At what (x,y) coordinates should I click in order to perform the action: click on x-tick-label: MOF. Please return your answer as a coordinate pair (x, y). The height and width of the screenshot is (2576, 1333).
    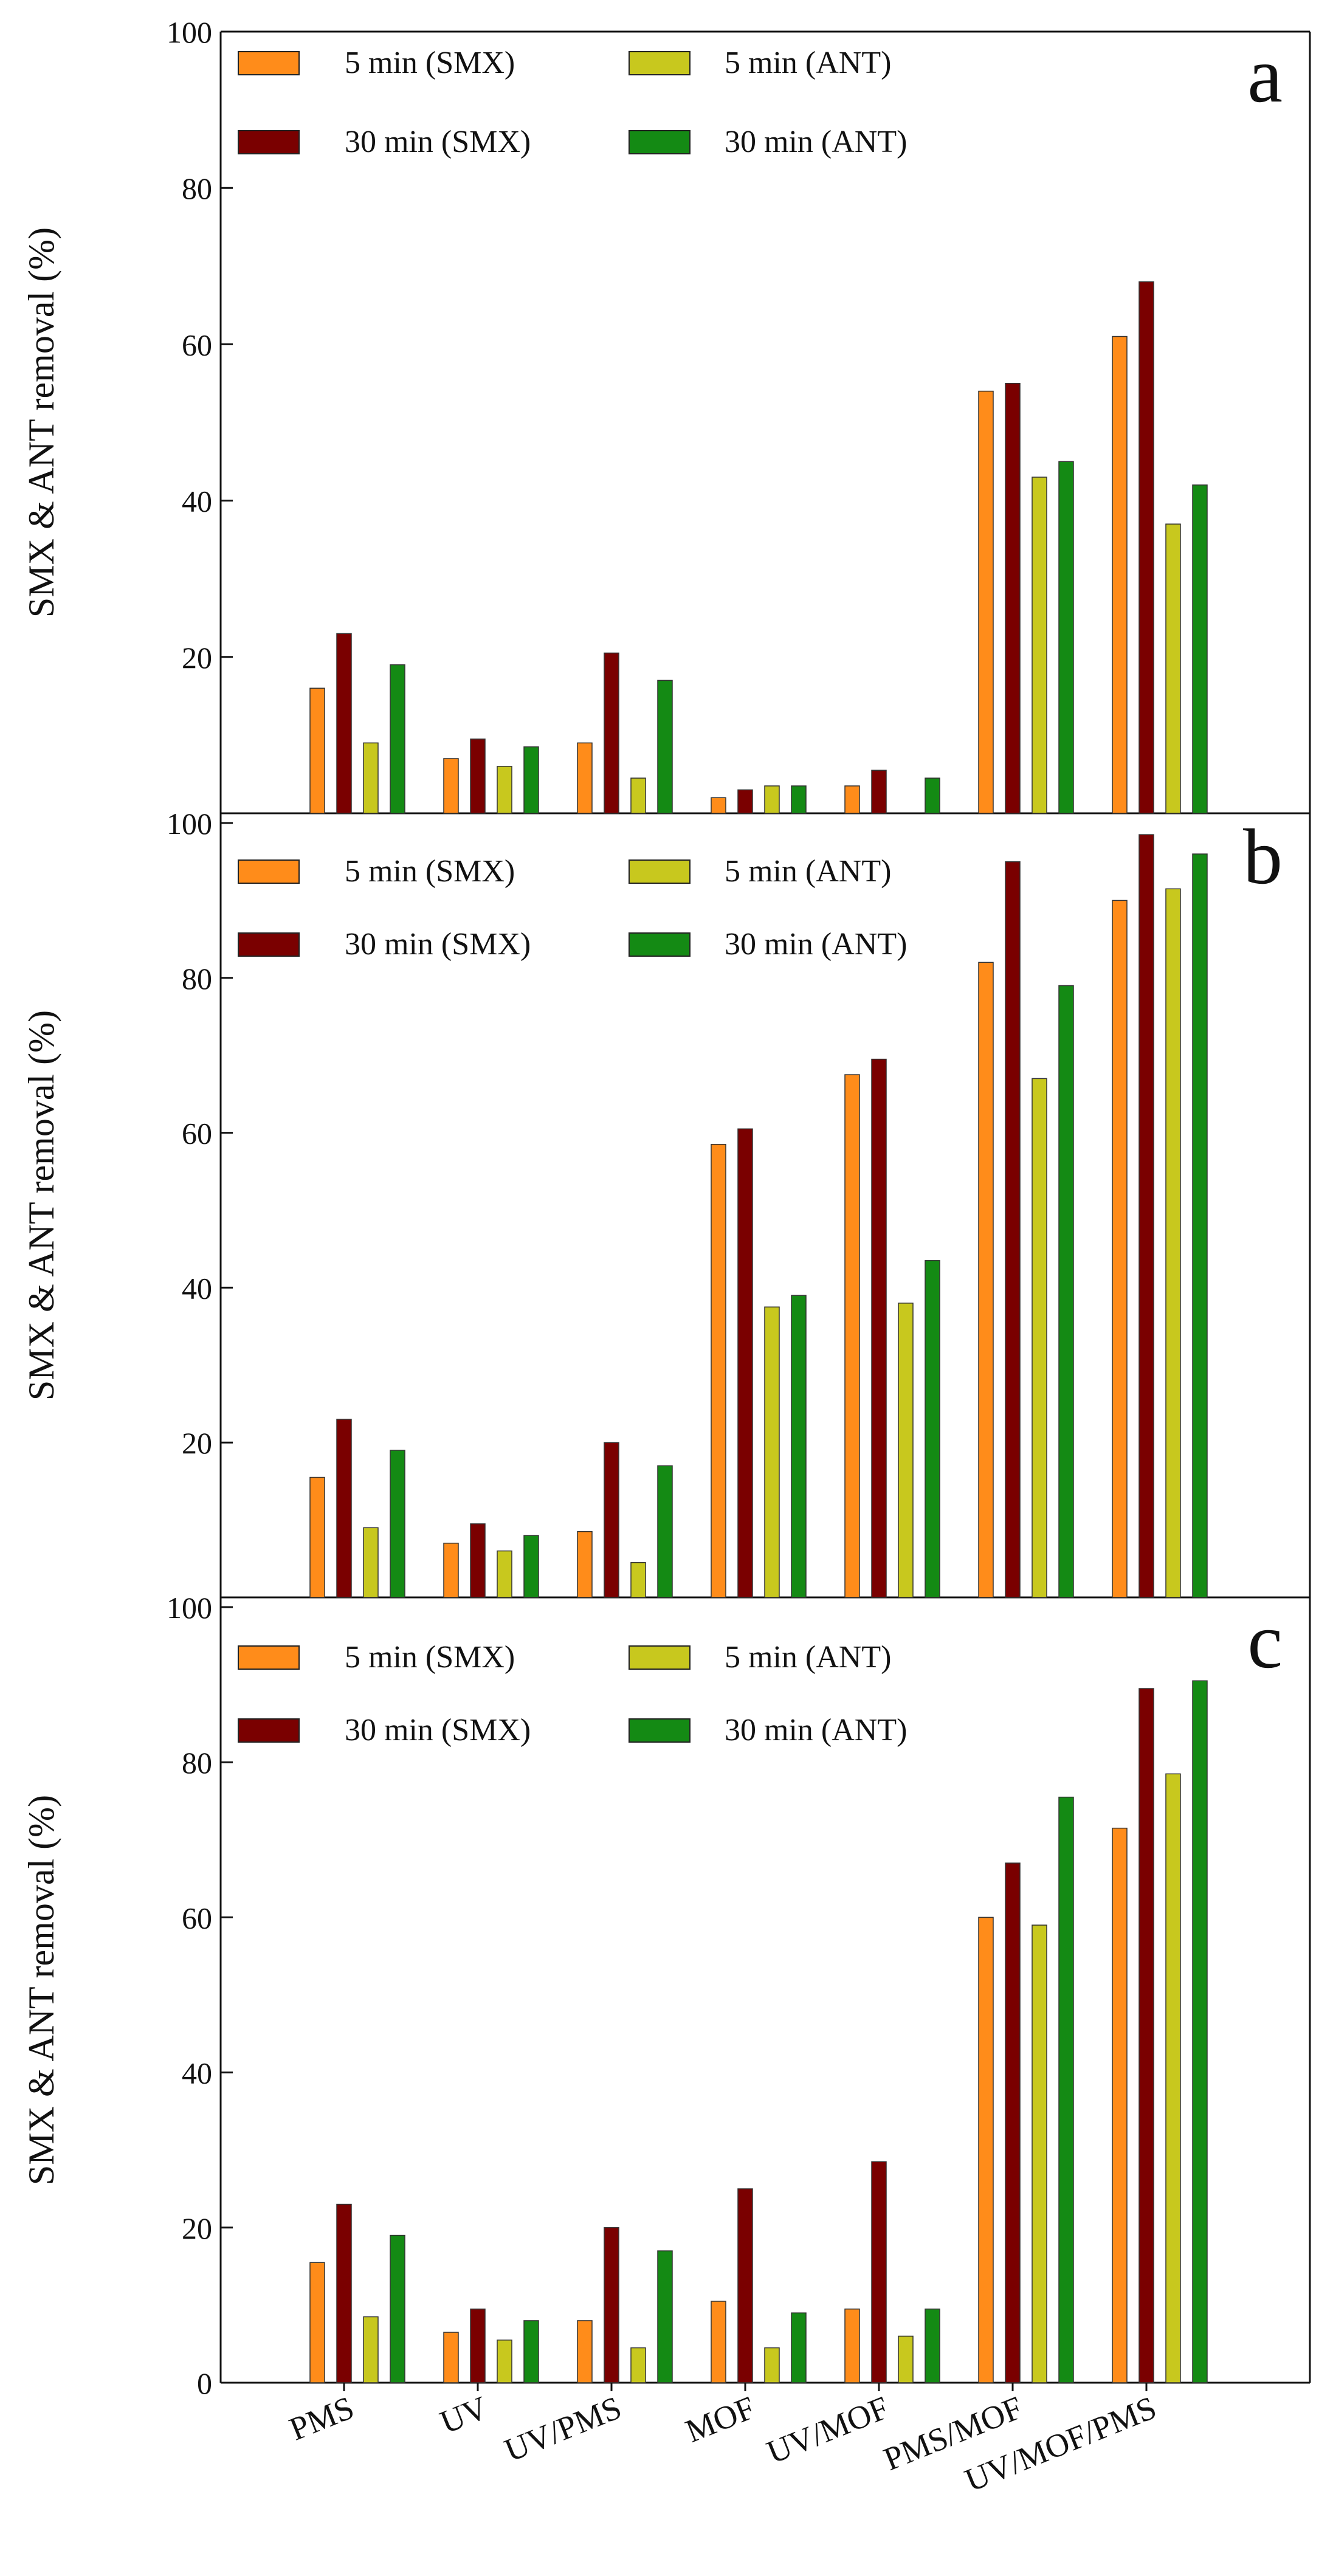
    Looking at the image, I should click on (720, 2419).